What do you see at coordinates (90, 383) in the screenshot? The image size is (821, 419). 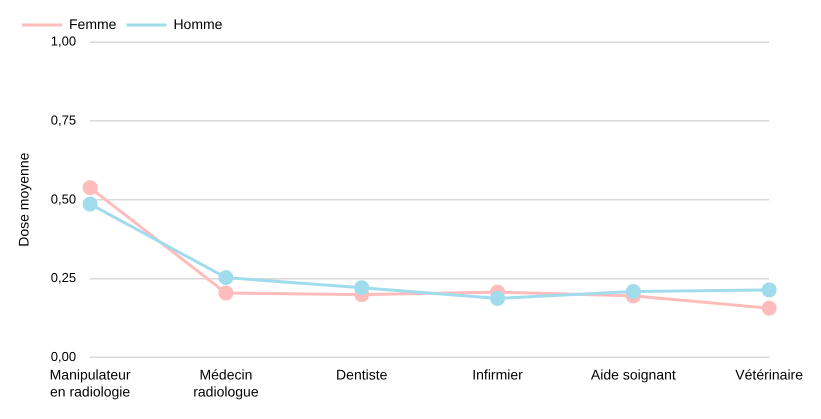 I see `x-tick-label: Manipulateur en radiologie` at bounding box center [90, 383].